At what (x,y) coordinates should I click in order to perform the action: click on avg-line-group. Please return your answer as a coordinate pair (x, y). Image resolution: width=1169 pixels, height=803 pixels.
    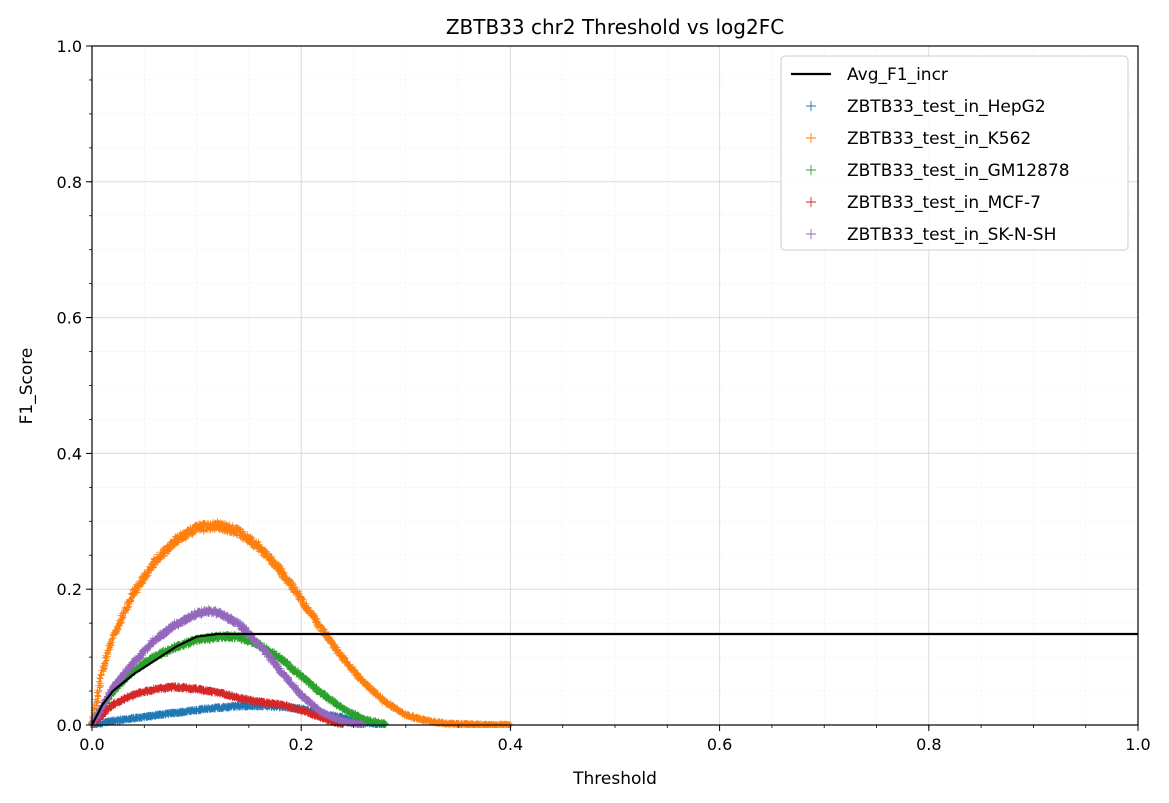
    Looking at the image, I should click on (614, 679).